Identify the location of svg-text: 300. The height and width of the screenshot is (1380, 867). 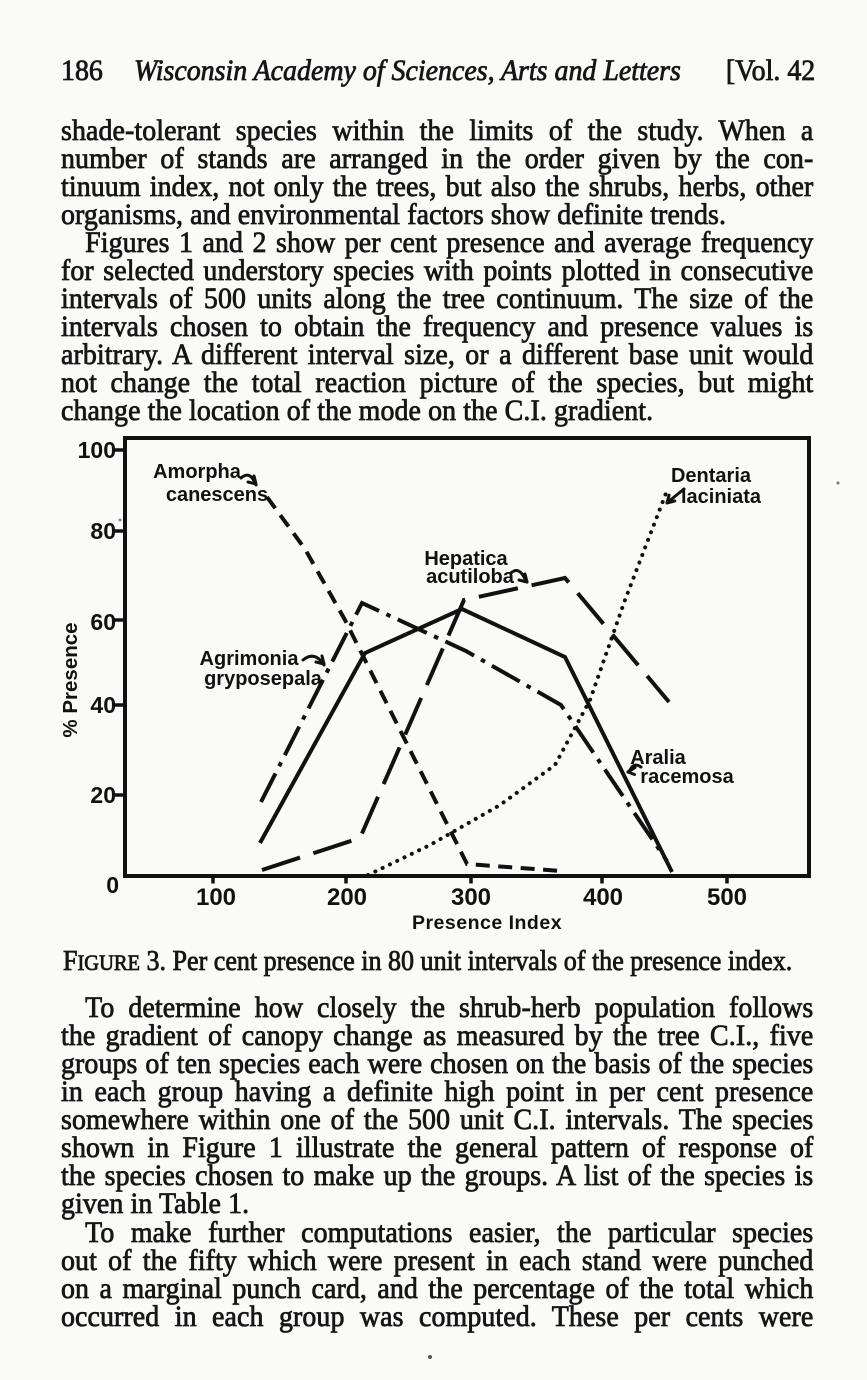
(471, 897).